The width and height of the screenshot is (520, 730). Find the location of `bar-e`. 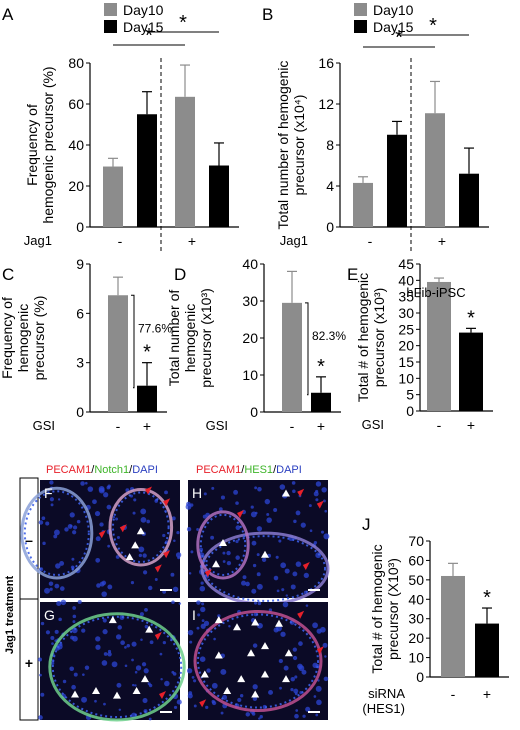

bar-e is located at coordinates (439, 346).